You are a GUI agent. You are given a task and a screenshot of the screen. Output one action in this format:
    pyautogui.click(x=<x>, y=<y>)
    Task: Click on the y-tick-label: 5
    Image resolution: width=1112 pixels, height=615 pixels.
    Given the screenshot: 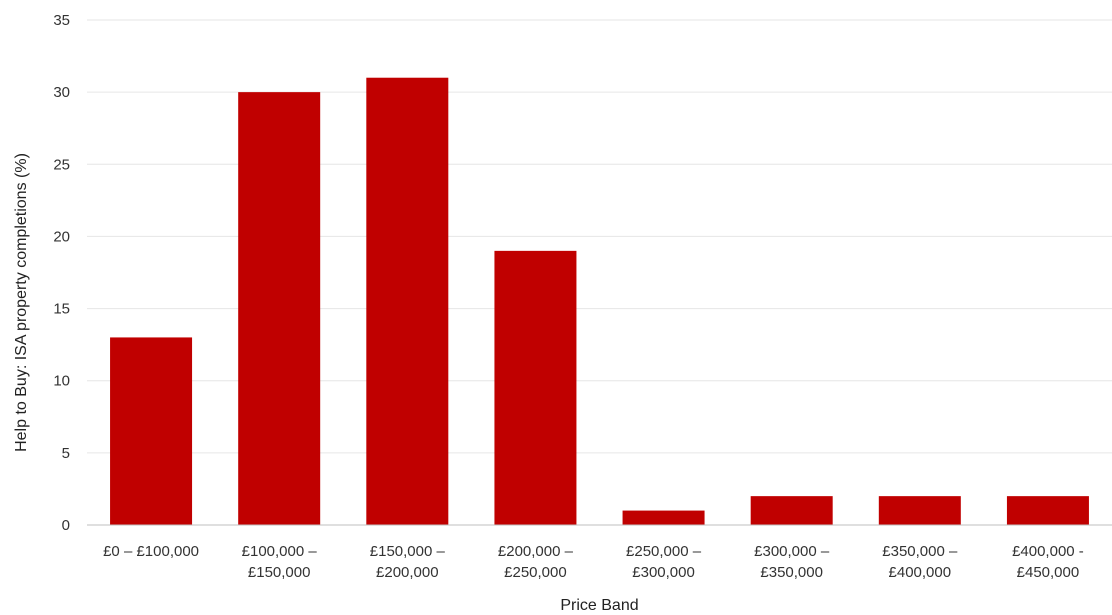 What is the action you would take?
    pyautogui.click(x=66, y=453)
    